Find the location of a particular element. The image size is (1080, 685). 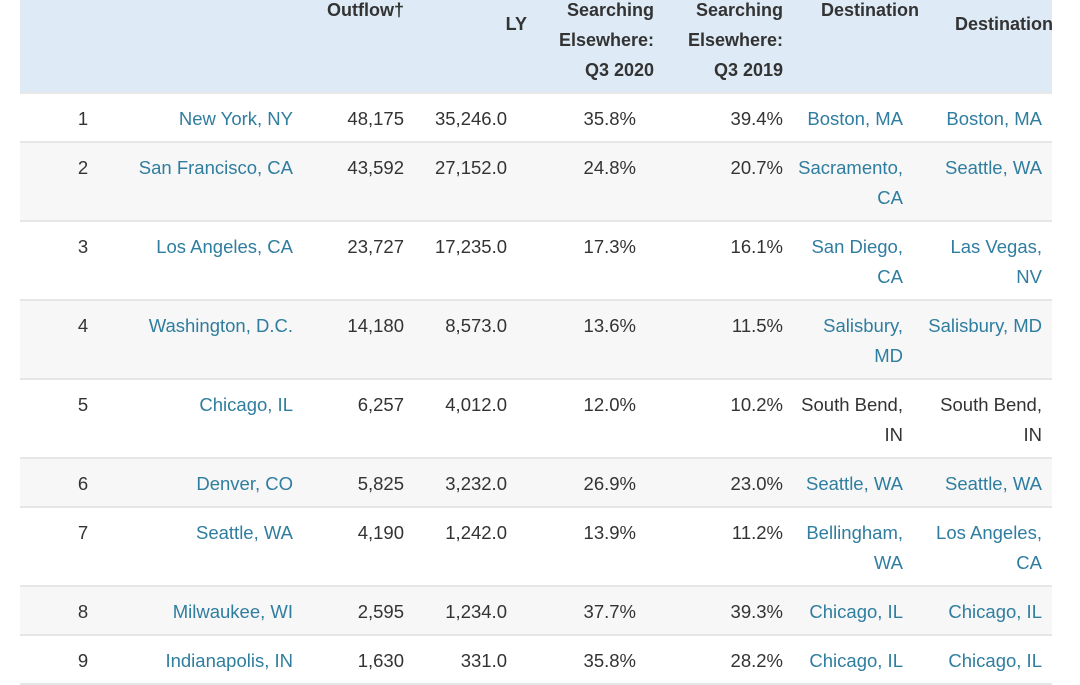

s2019-cell: 20.7% is located at coordinates (756, 167).